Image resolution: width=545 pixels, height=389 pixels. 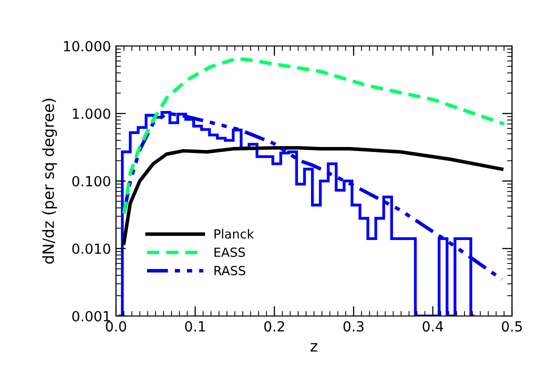 What do you see at coordinates (353, 326) in the screenshot?
I see `x-tick-label: 0.3` at bounding box center [353, 326].